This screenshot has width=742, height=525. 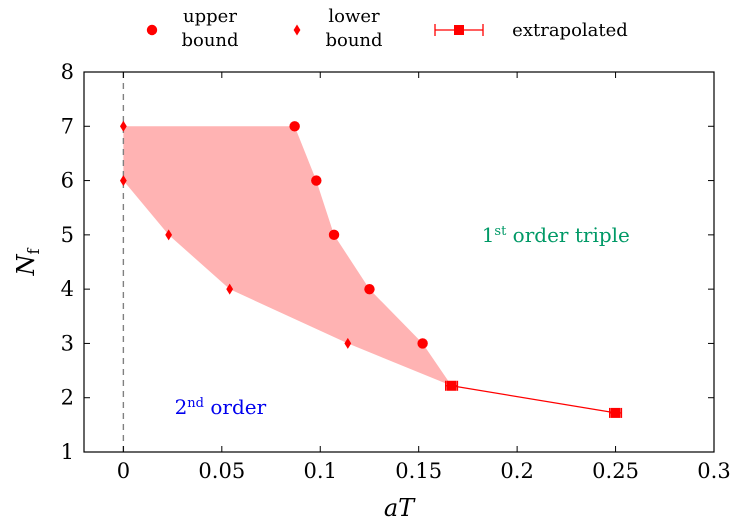 What do you see at coordinates (123, 471) in the screenshot?
I see `x-tick-label: 0` at bounding box center [123, 471].